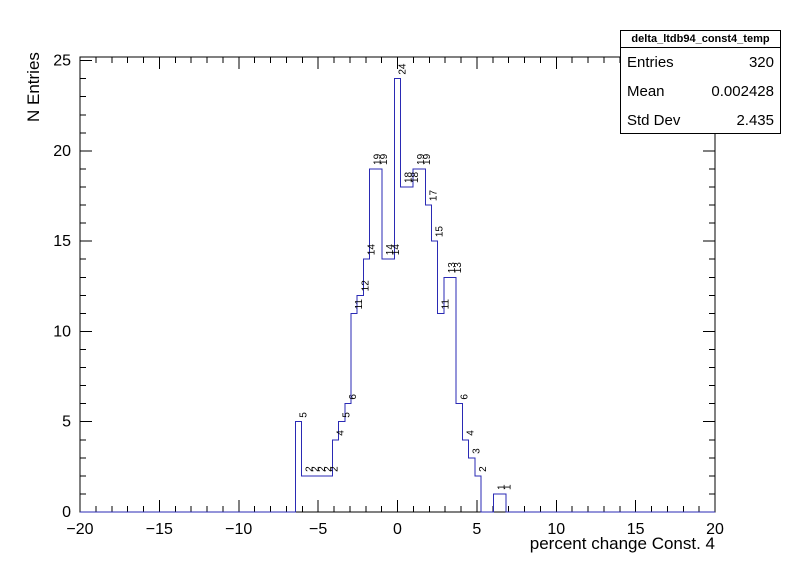 The image size is (796, 572). What do you see at coordinates (402, 69) in the screenshot?
I see `bin-count-label: 24` at bounding box center [402, 69].